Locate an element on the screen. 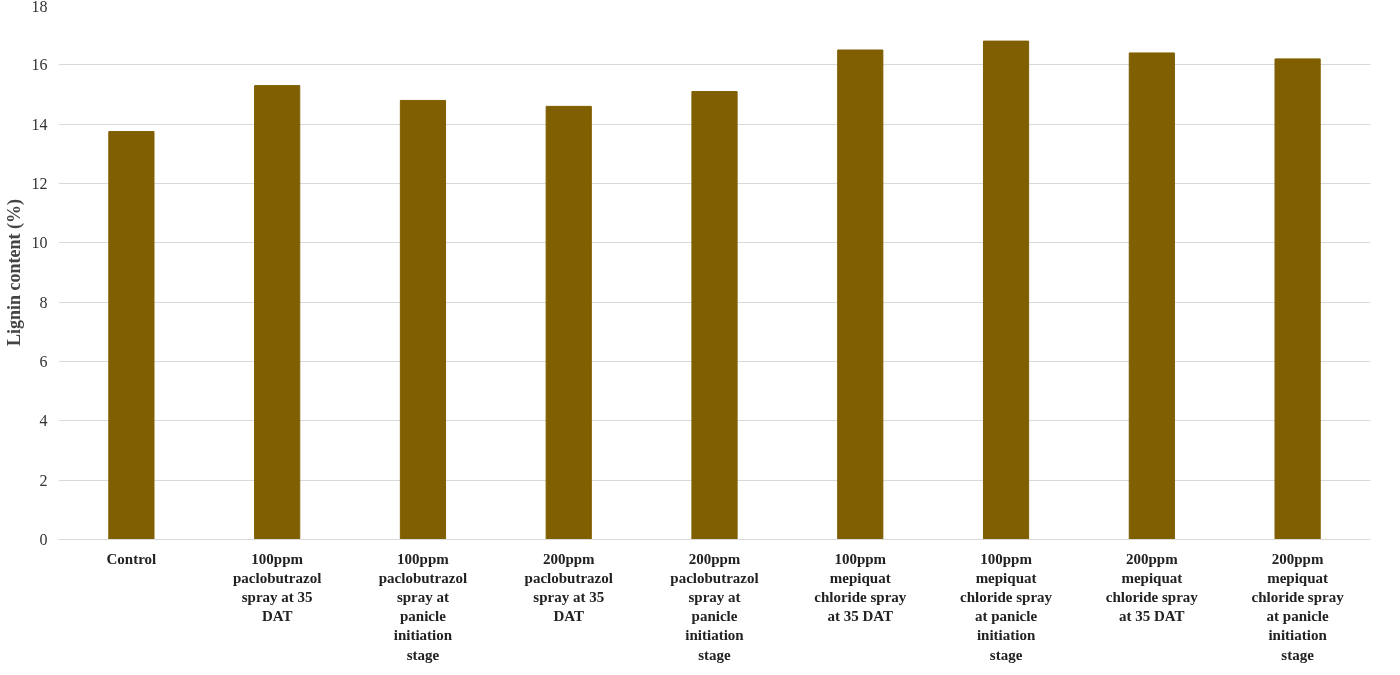  y-axis-title: Lignin content (%) is located at coordinates (14, 272).